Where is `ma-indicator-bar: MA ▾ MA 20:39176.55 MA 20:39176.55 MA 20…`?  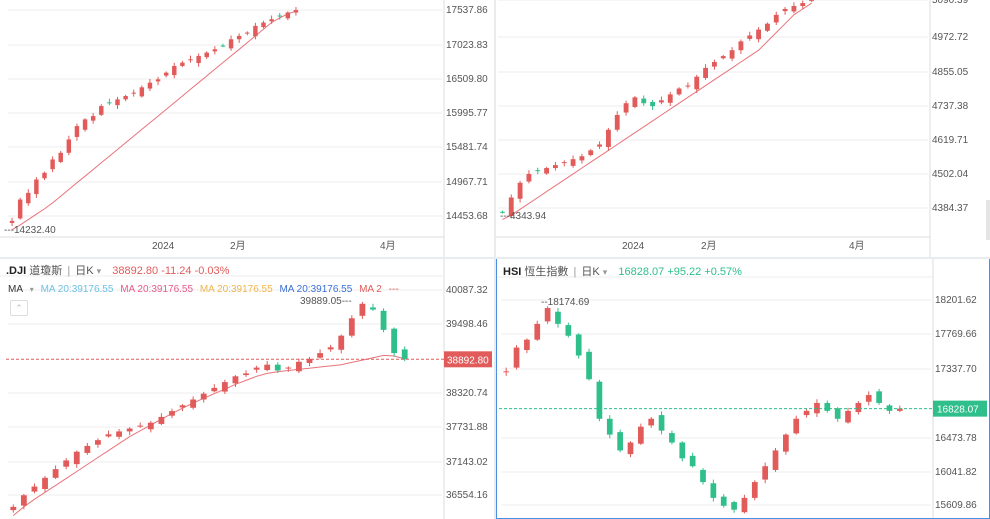 ma-indicator-bar: MA ▾ MA 20:39176.55 MA 20:39176.55 MA 20… is located at coordinates (205, 289).